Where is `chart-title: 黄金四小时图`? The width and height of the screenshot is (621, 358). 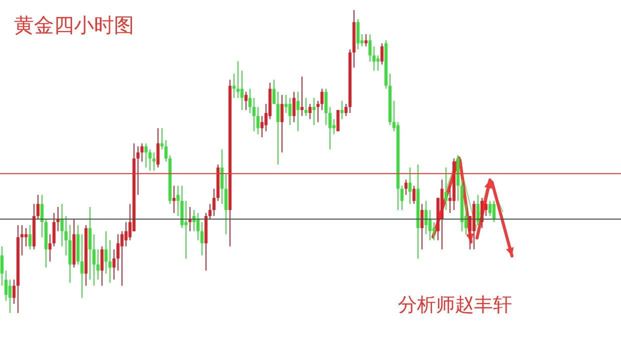
chart-title: 黄金四小时图 is located at coordinates (74, 25).